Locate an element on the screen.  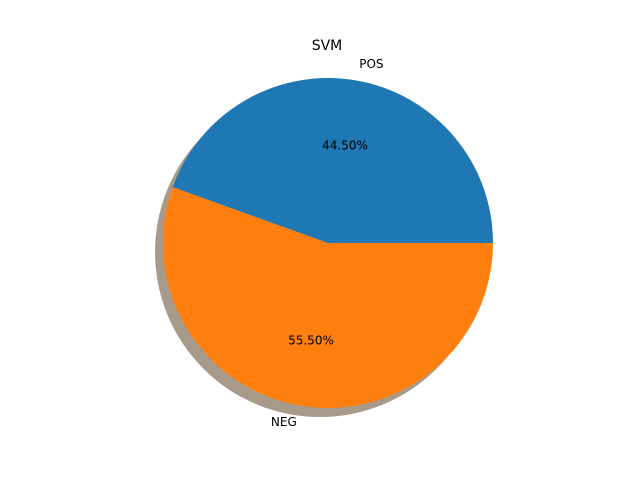
pie-label-neg: NEG is located at coordinates (284, 422).